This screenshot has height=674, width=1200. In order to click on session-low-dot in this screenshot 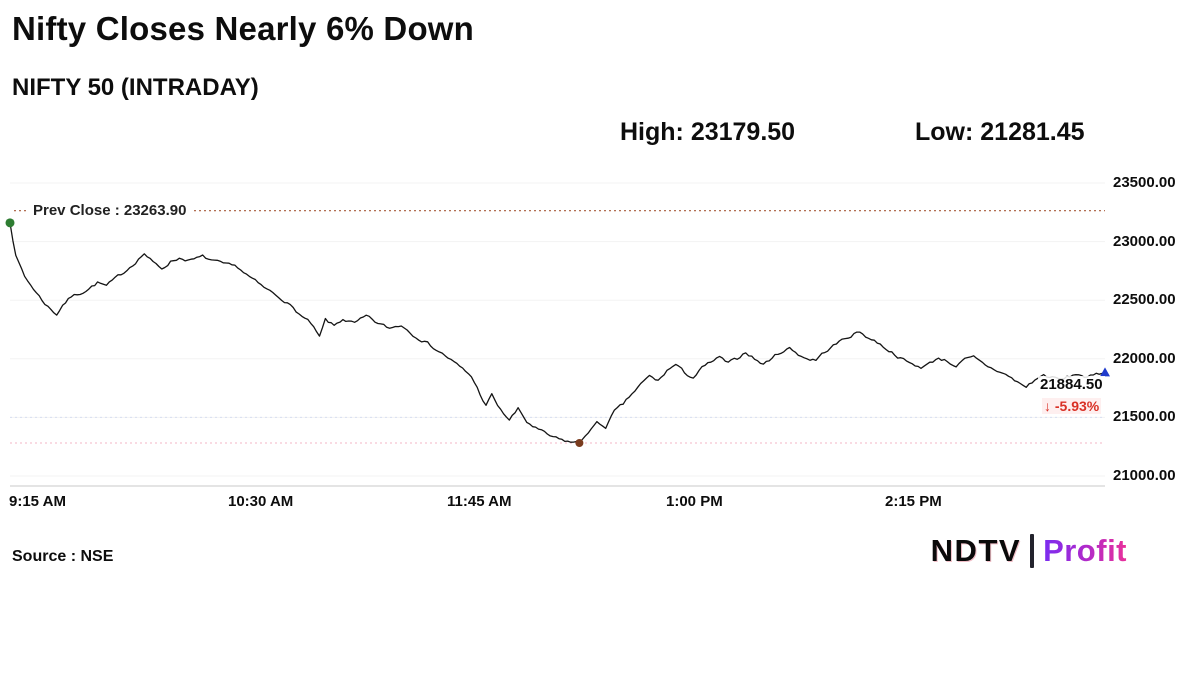, I will do `click(579, 443)`.